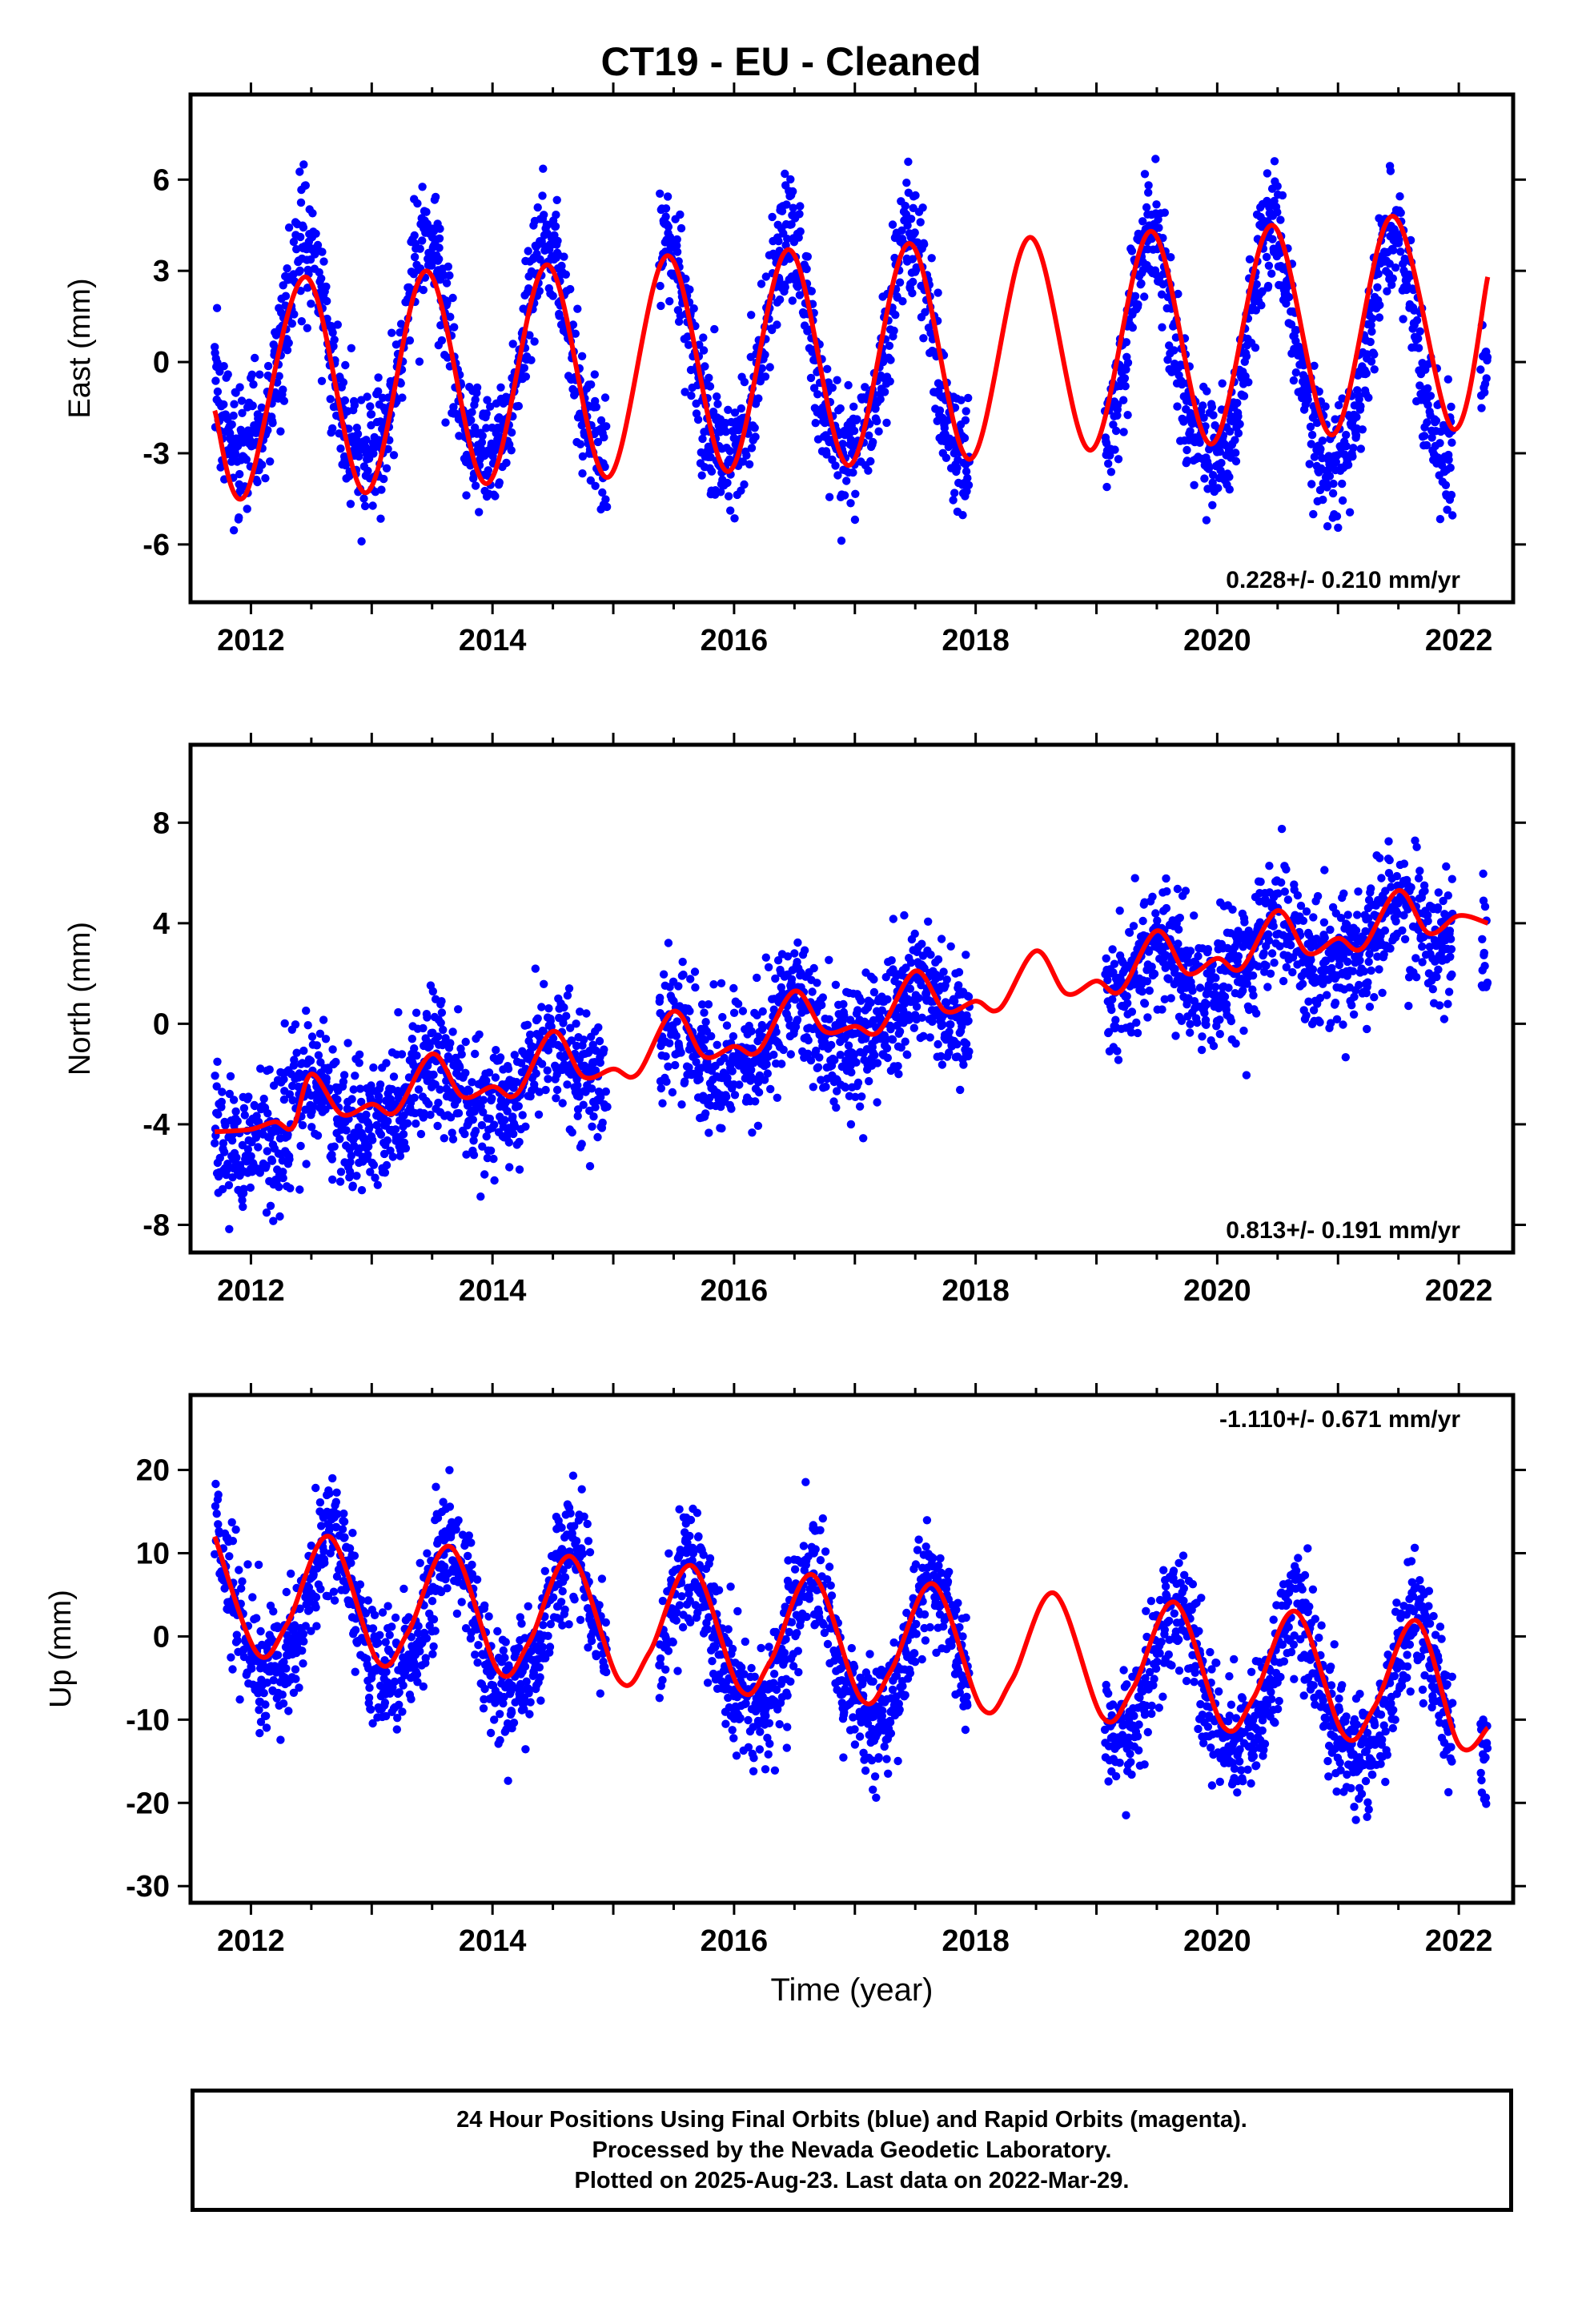 The width and height of the screenshot is (1582, 2324). Describe the element at coordinates (1343, 580) in the screenshot. I see `velocity-rate-label: 0.228+/- 0.210 mm/yr` at that location.